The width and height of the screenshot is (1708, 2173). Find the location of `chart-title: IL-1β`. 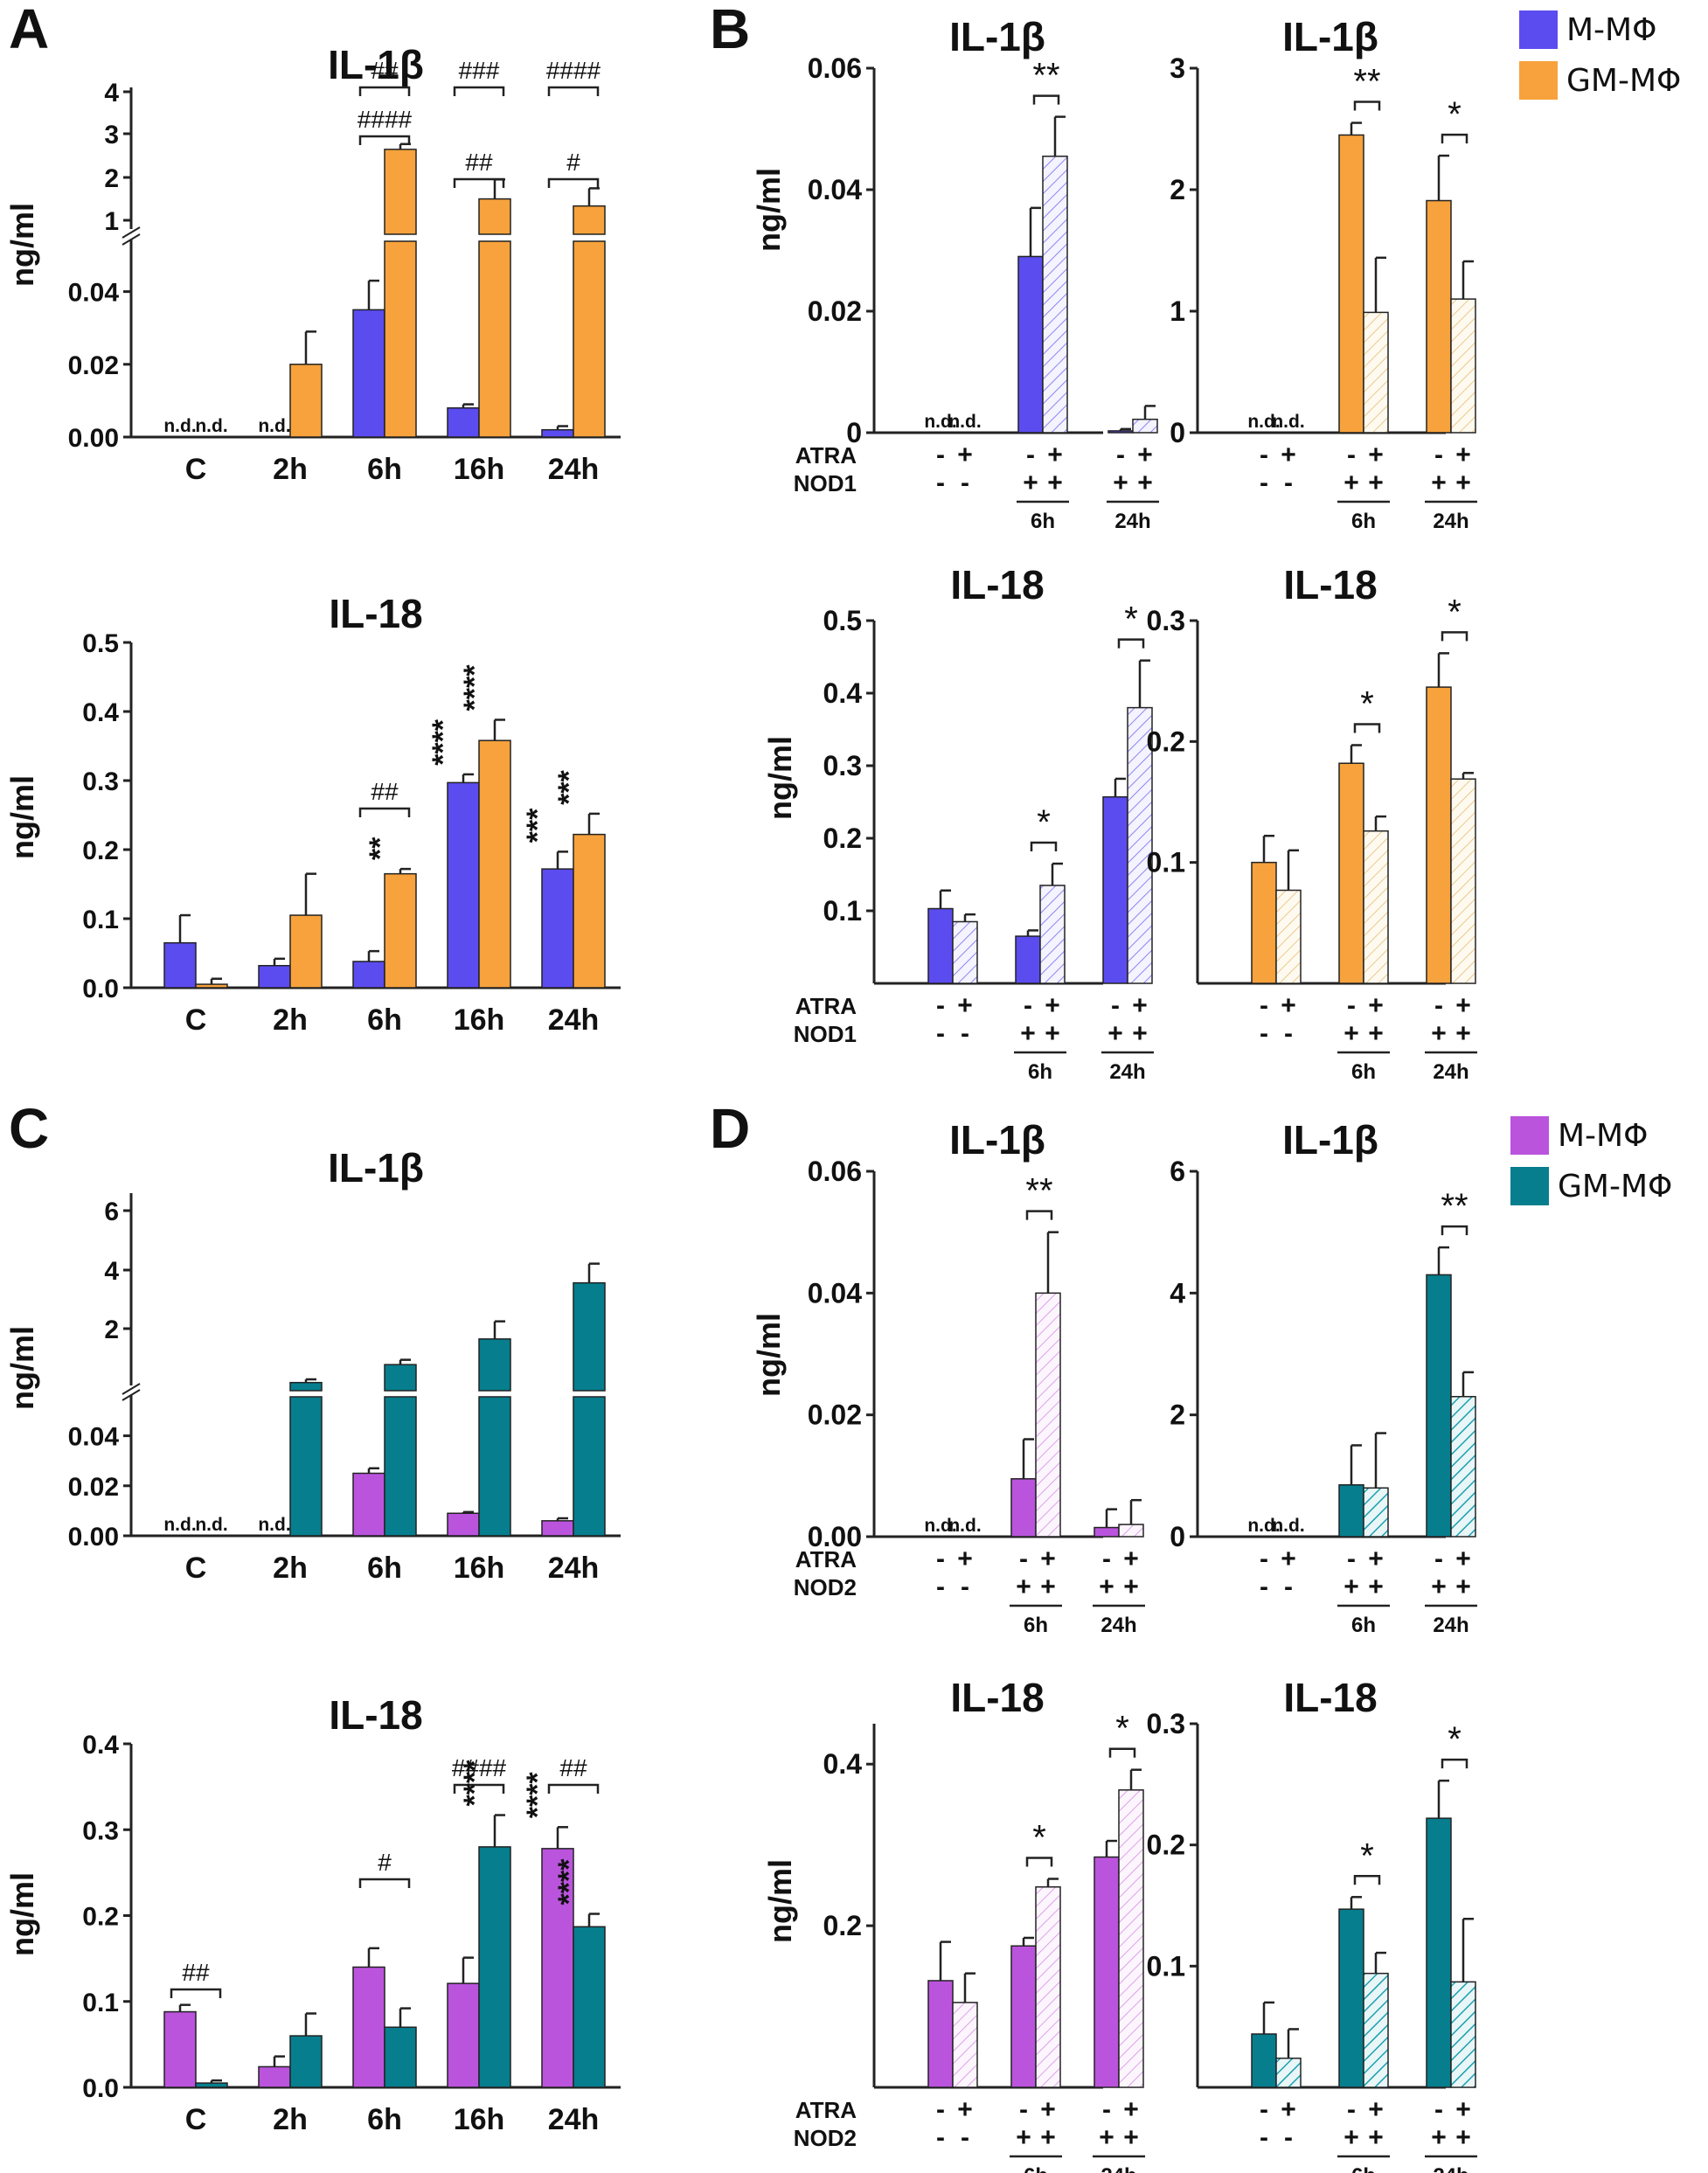

chart-title: IL-1β is located at coordinates (376, 64).